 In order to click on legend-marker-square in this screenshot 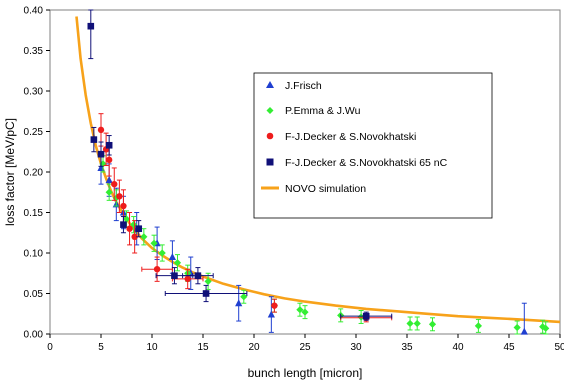, I will do `click(270, 162)`.